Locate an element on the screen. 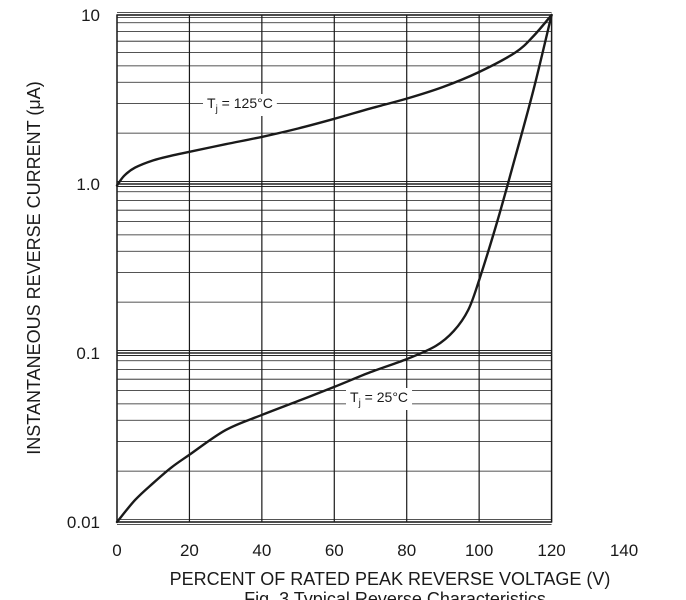 This screenshot has width=686, height=600. y-tick-label: 0.01 is located at coordinates (83, 522).